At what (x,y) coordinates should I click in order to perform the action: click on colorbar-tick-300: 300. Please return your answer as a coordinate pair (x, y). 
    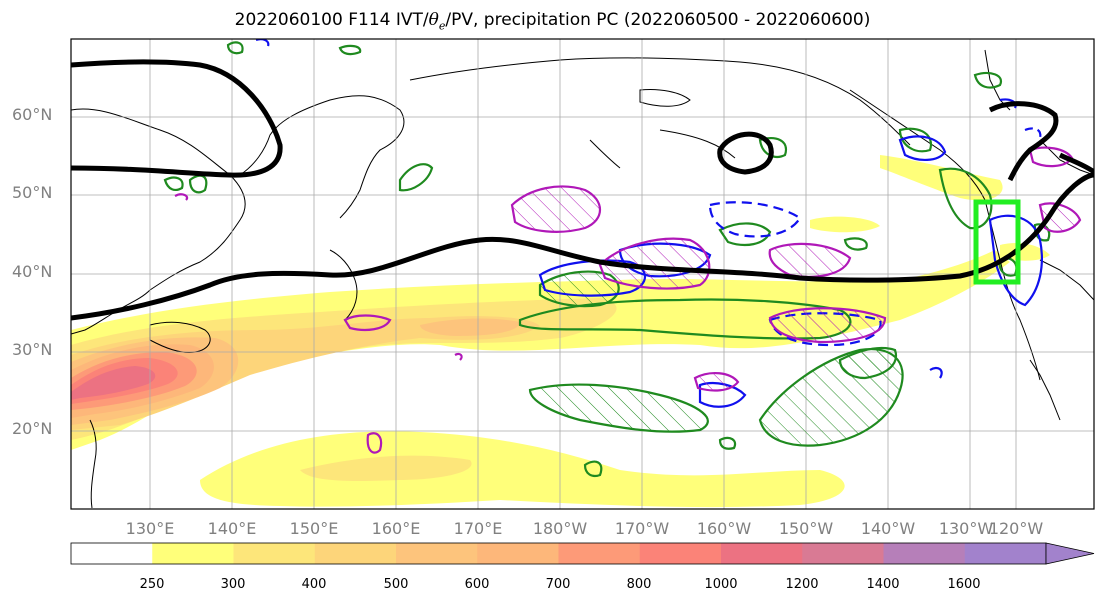
    Looking at the image, I should click on (233, 584).